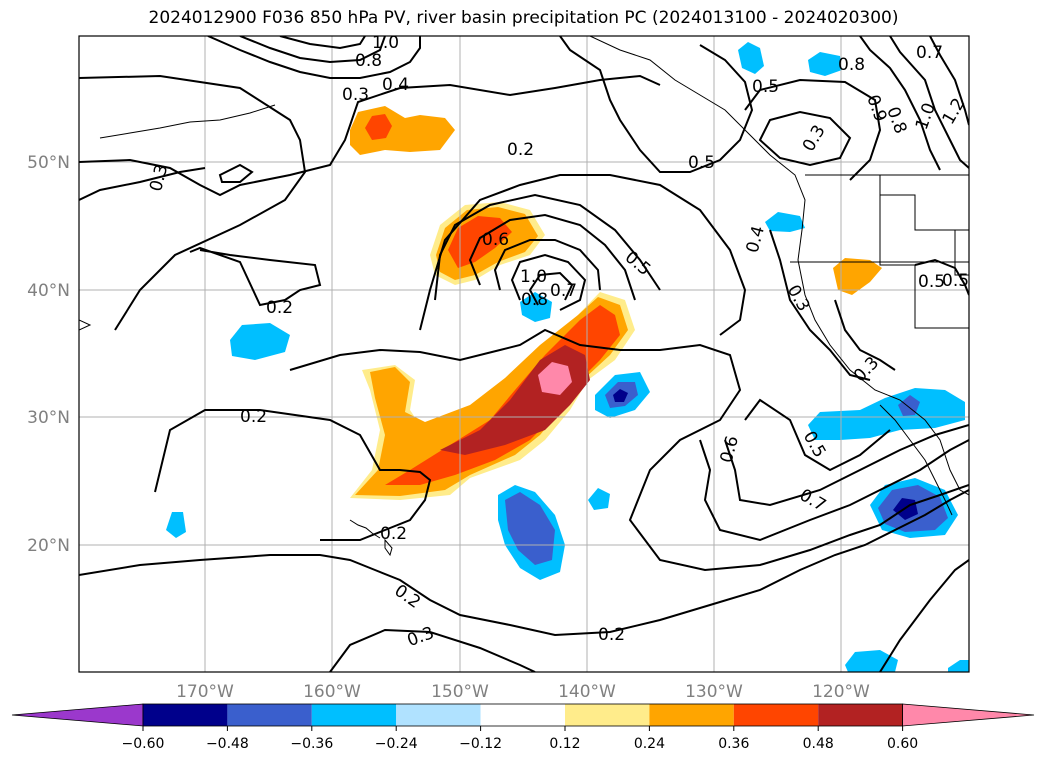 This screenshot has width=1047, height=765. I want to click on longitude-labels: 170°W 160°W 150°W 140°W 130°W 120°W, so click(523, 692).